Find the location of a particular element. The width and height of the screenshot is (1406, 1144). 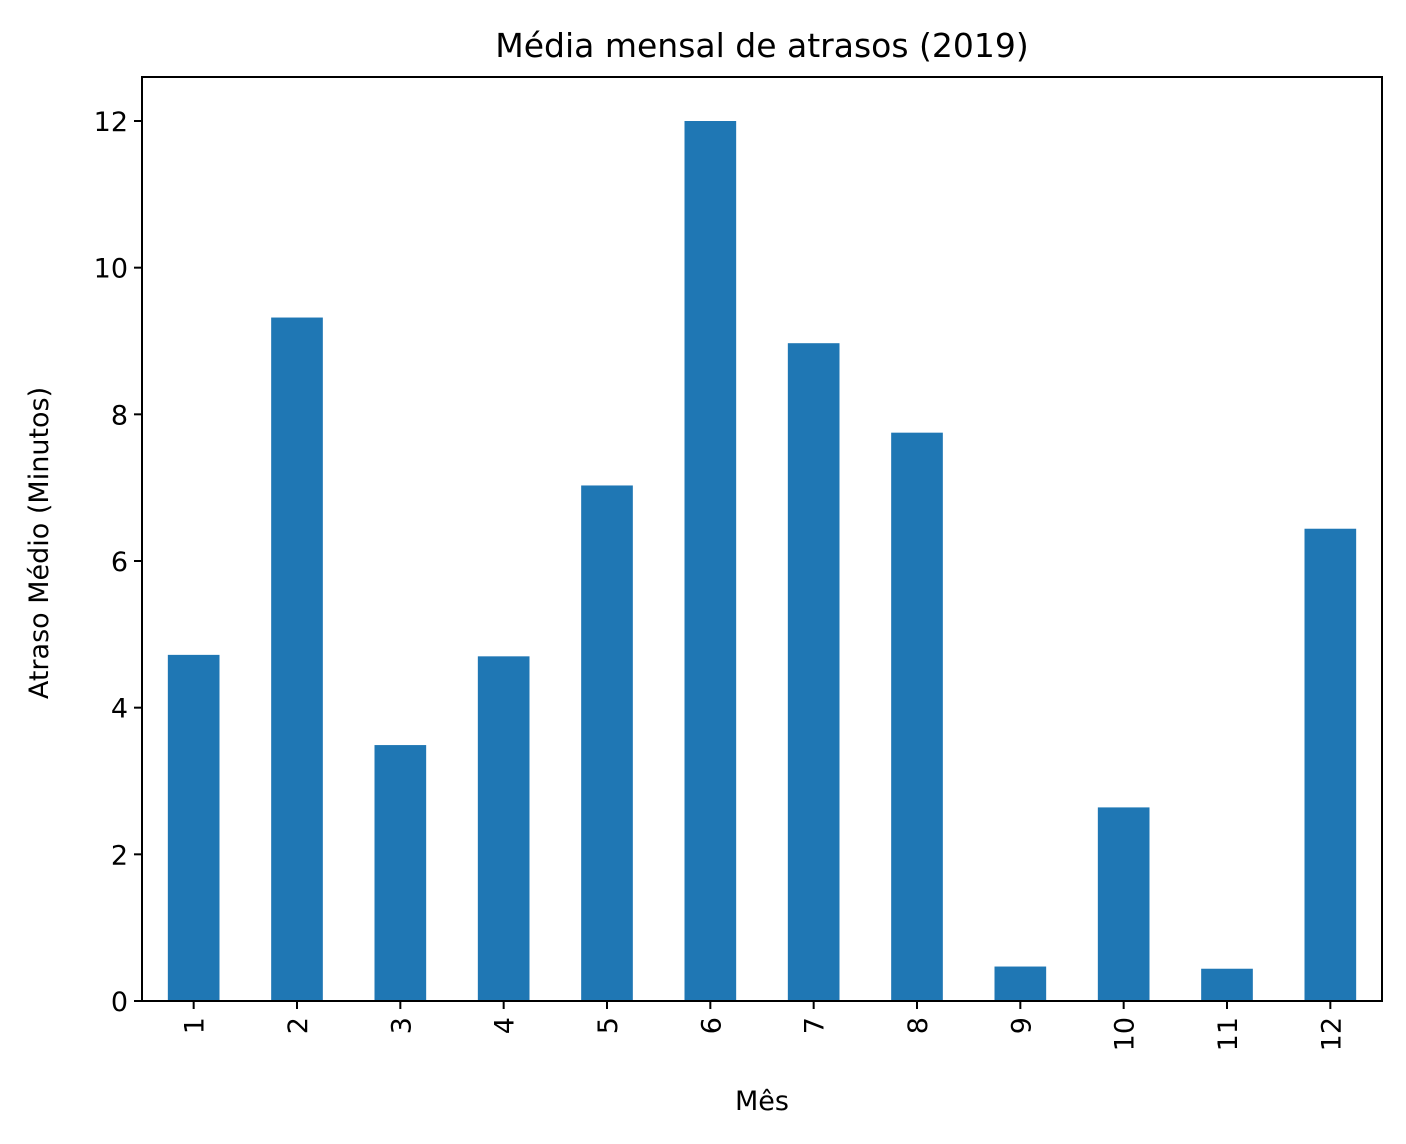

x-tick-label: 8 is located at coordinates (918, 1025).